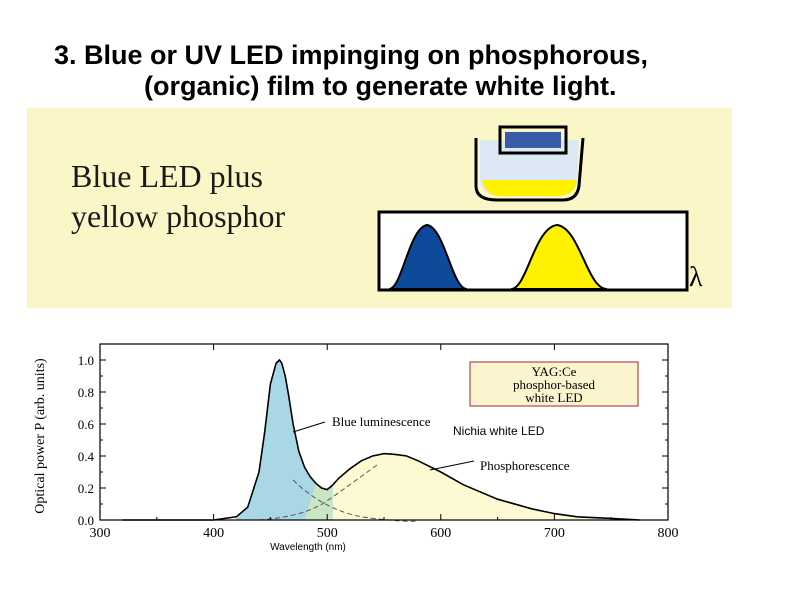 The height and width of the screenshot is (600, 800). What do you see at coordinates (554, 533) in the screenshot?
I see `x-tick-label: 700` at bounding box center [554, 533].